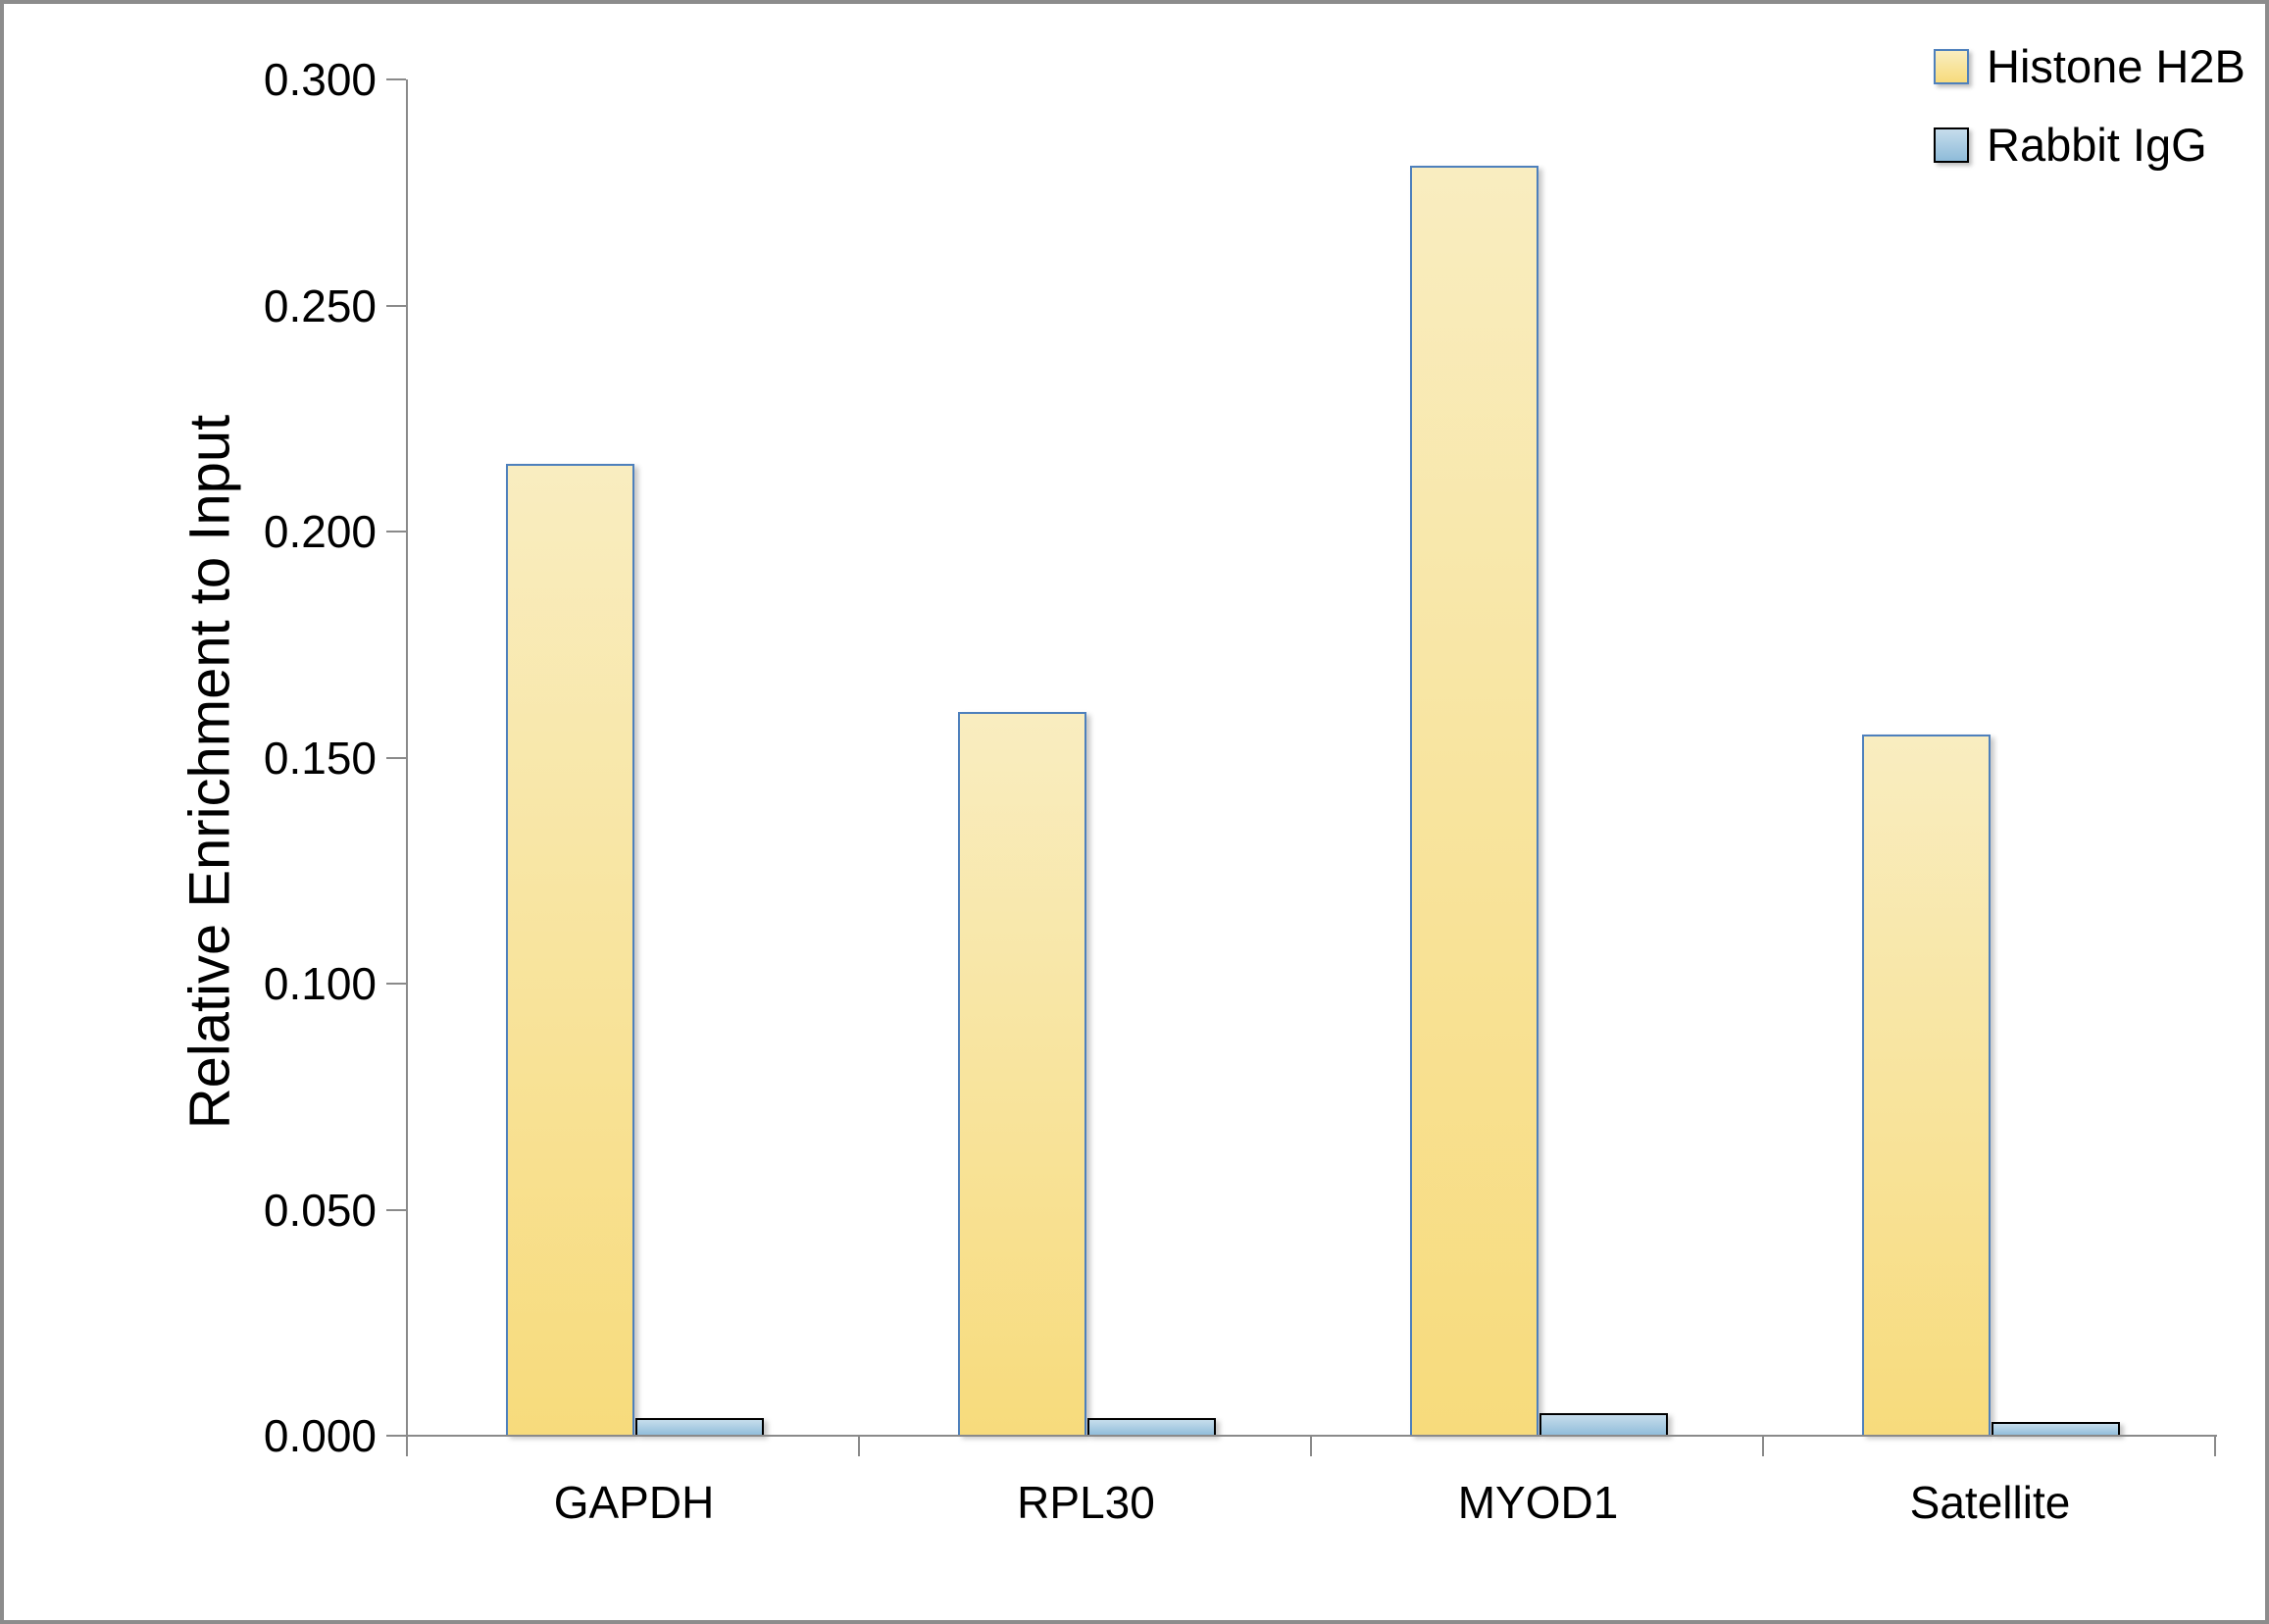 The height and width of the screenshot is (1624, 2269). Describe the element at coordinates (320, 758) in the screenshot. I see `y-tick-label: 0.150` at that location.